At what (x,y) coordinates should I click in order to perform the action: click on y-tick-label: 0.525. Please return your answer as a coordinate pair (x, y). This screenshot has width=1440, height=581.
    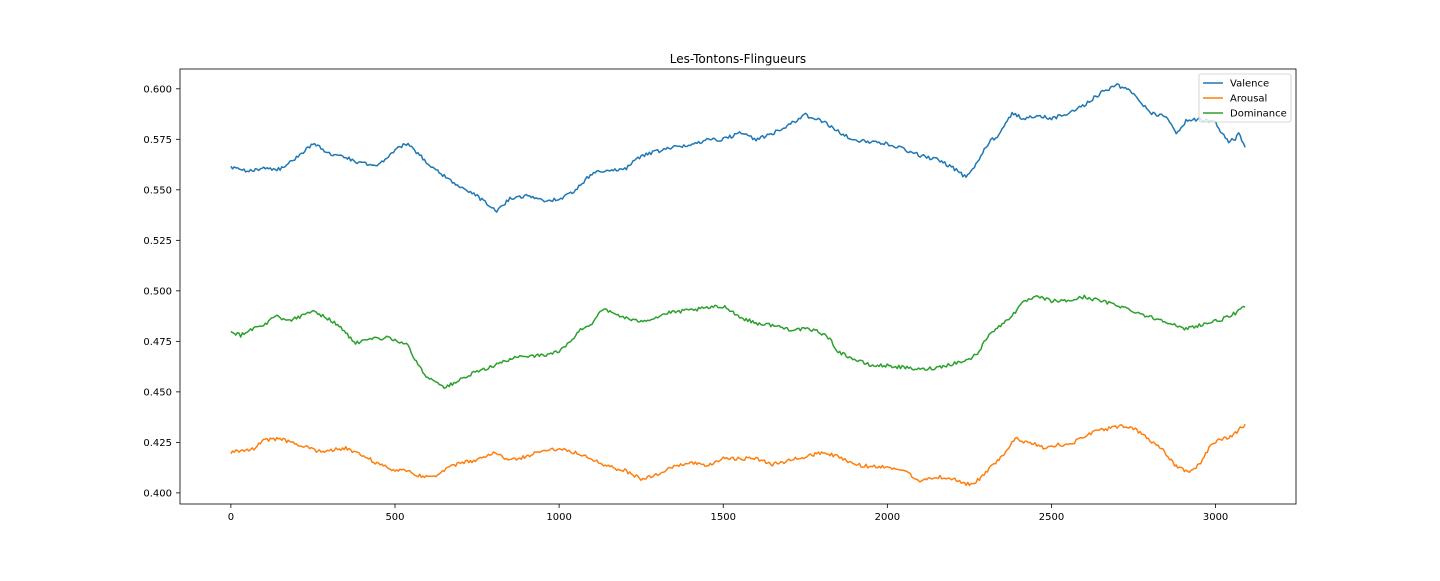
    Looking at the image, I should click on (157, 241).